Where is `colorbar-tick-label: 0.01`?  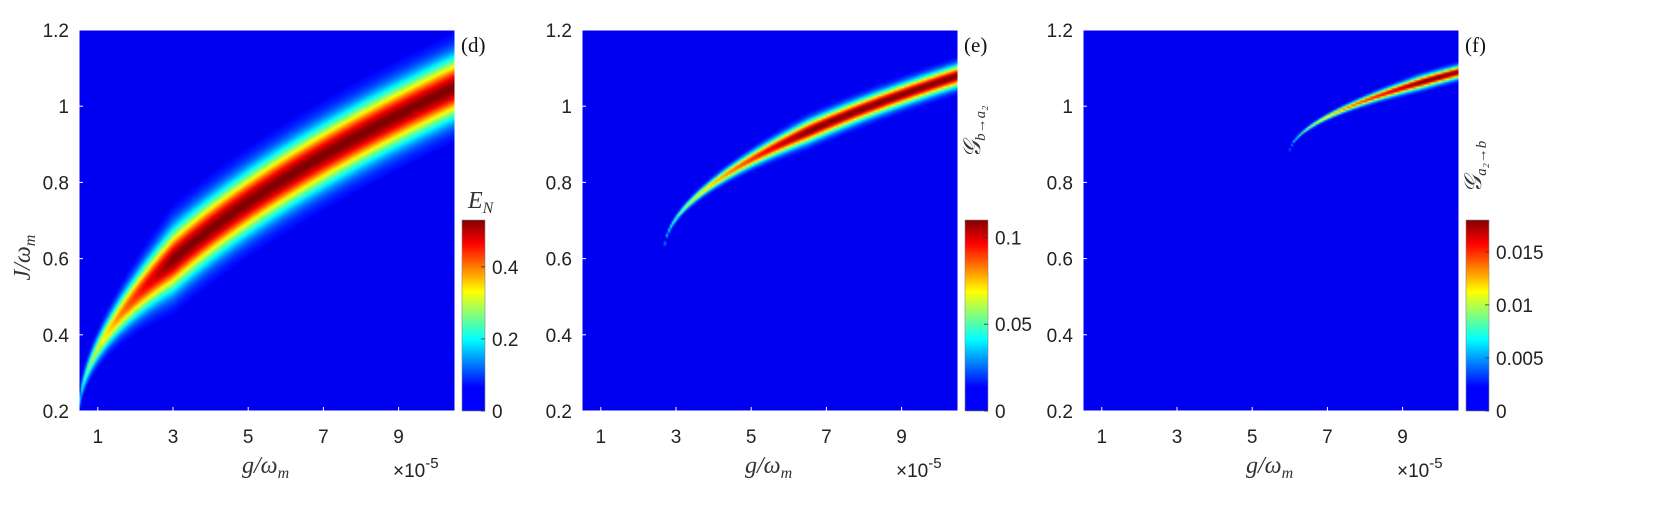 colorbar-tick-label: 0.01 is located at coordinates (1514, 306).